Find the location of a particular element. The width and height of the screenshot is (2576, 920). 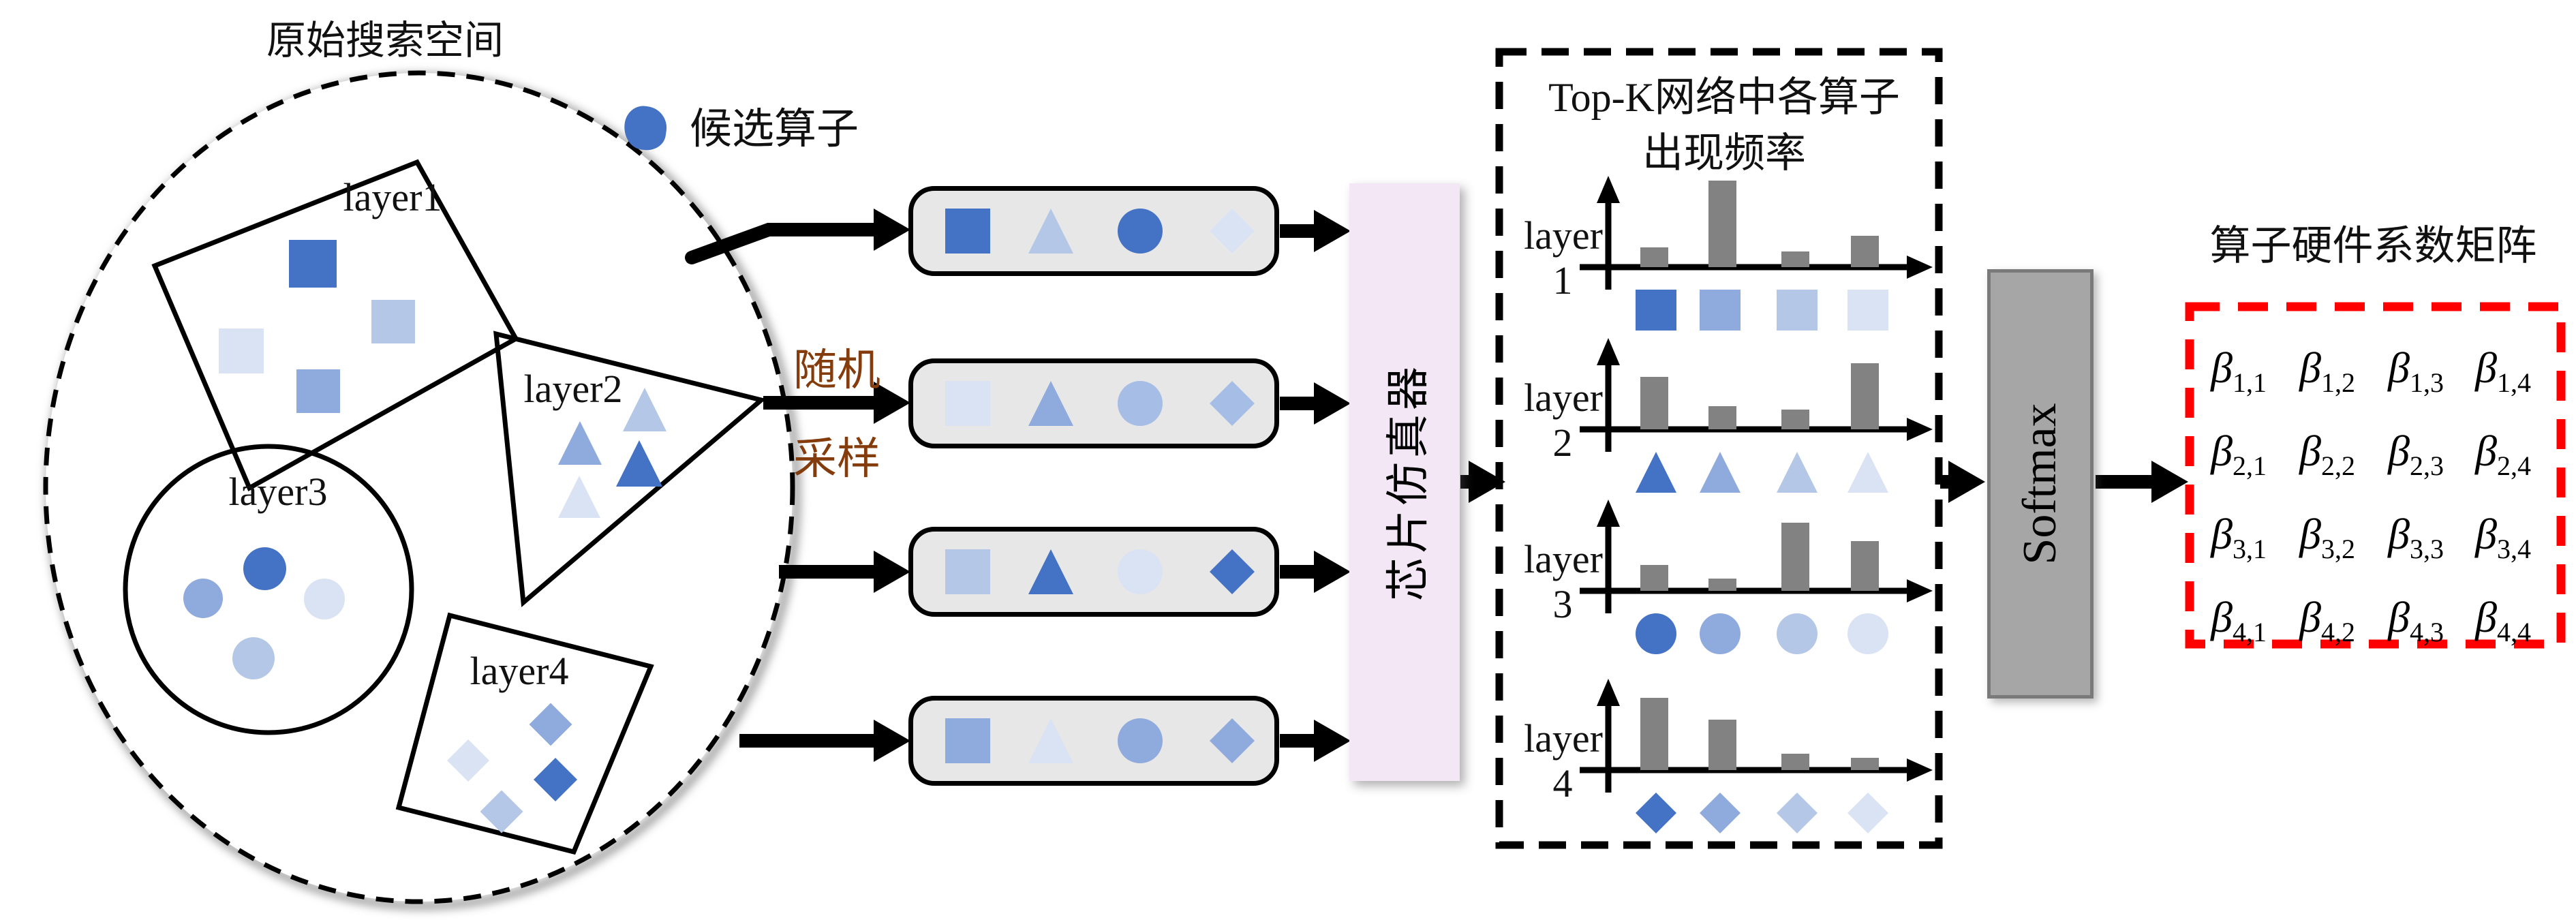

softmax-label: Softmax is located at coordinates (2040, 484).